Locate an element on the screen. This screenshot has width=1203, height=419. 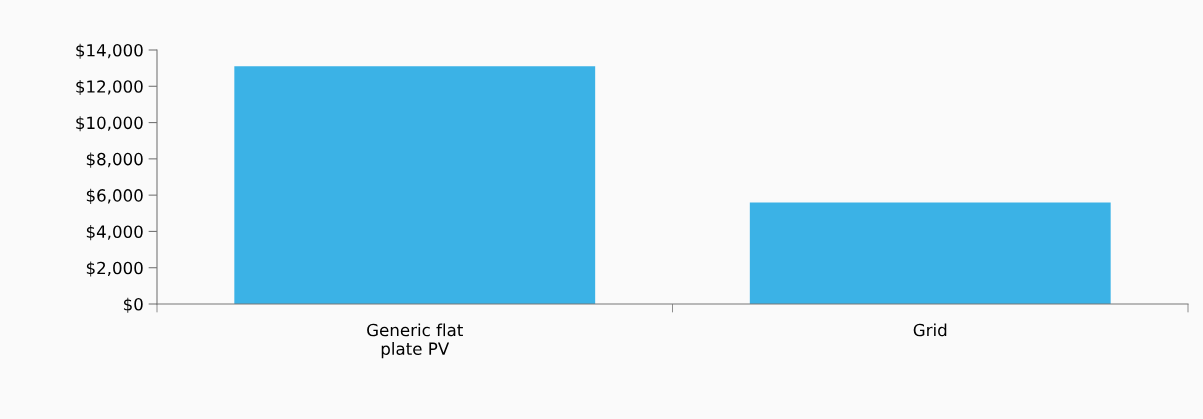
y-tick-label: $8,000 is located at coordinates (114, 160).